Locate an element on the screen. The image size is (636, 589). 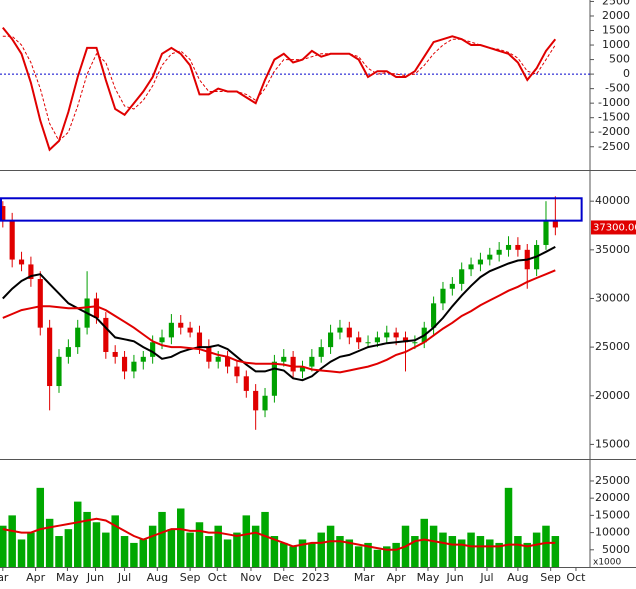
last-price-label: 37300.00 is located at coordinates (614, 227).